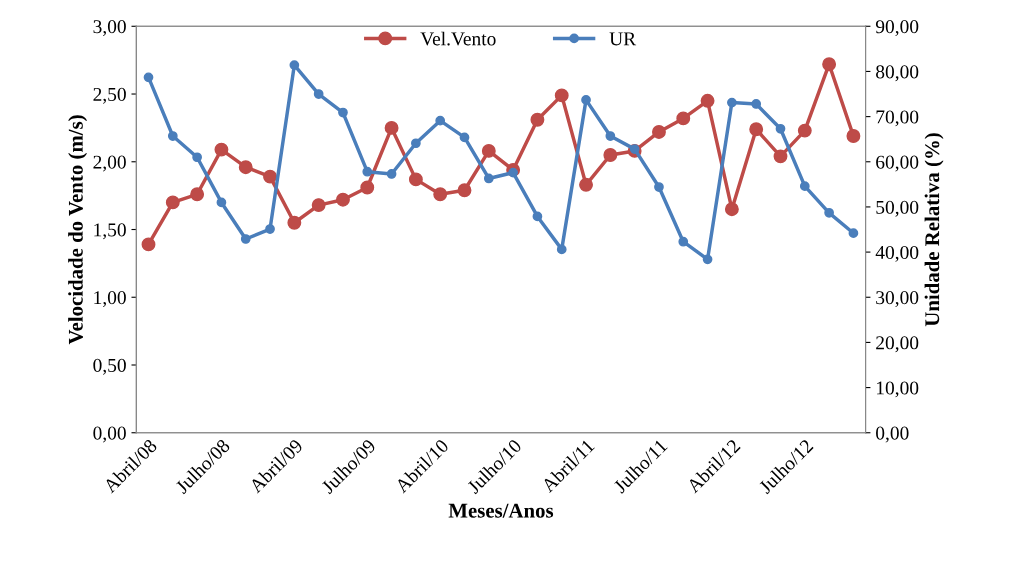 The height and width of the screenshot is (584, 1010). I want to click on y2-tick-label: 30,00, so click(897, 299).